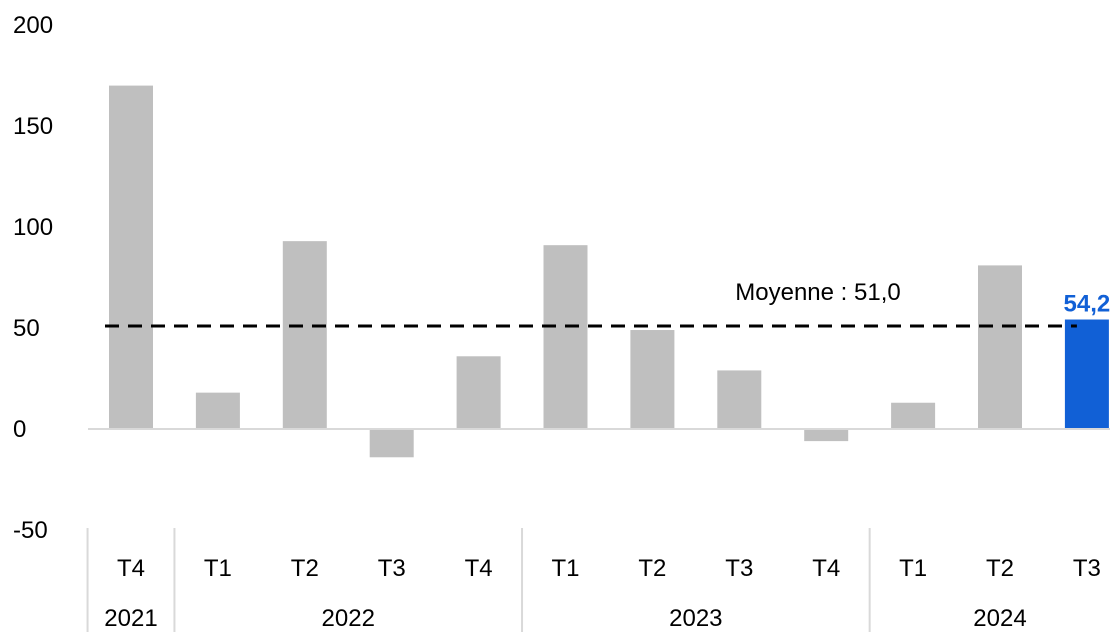  What do you see at coordinates (348, 618) in the screenshot?
I see `year-label: 2022` at bounding box center [348, 618].